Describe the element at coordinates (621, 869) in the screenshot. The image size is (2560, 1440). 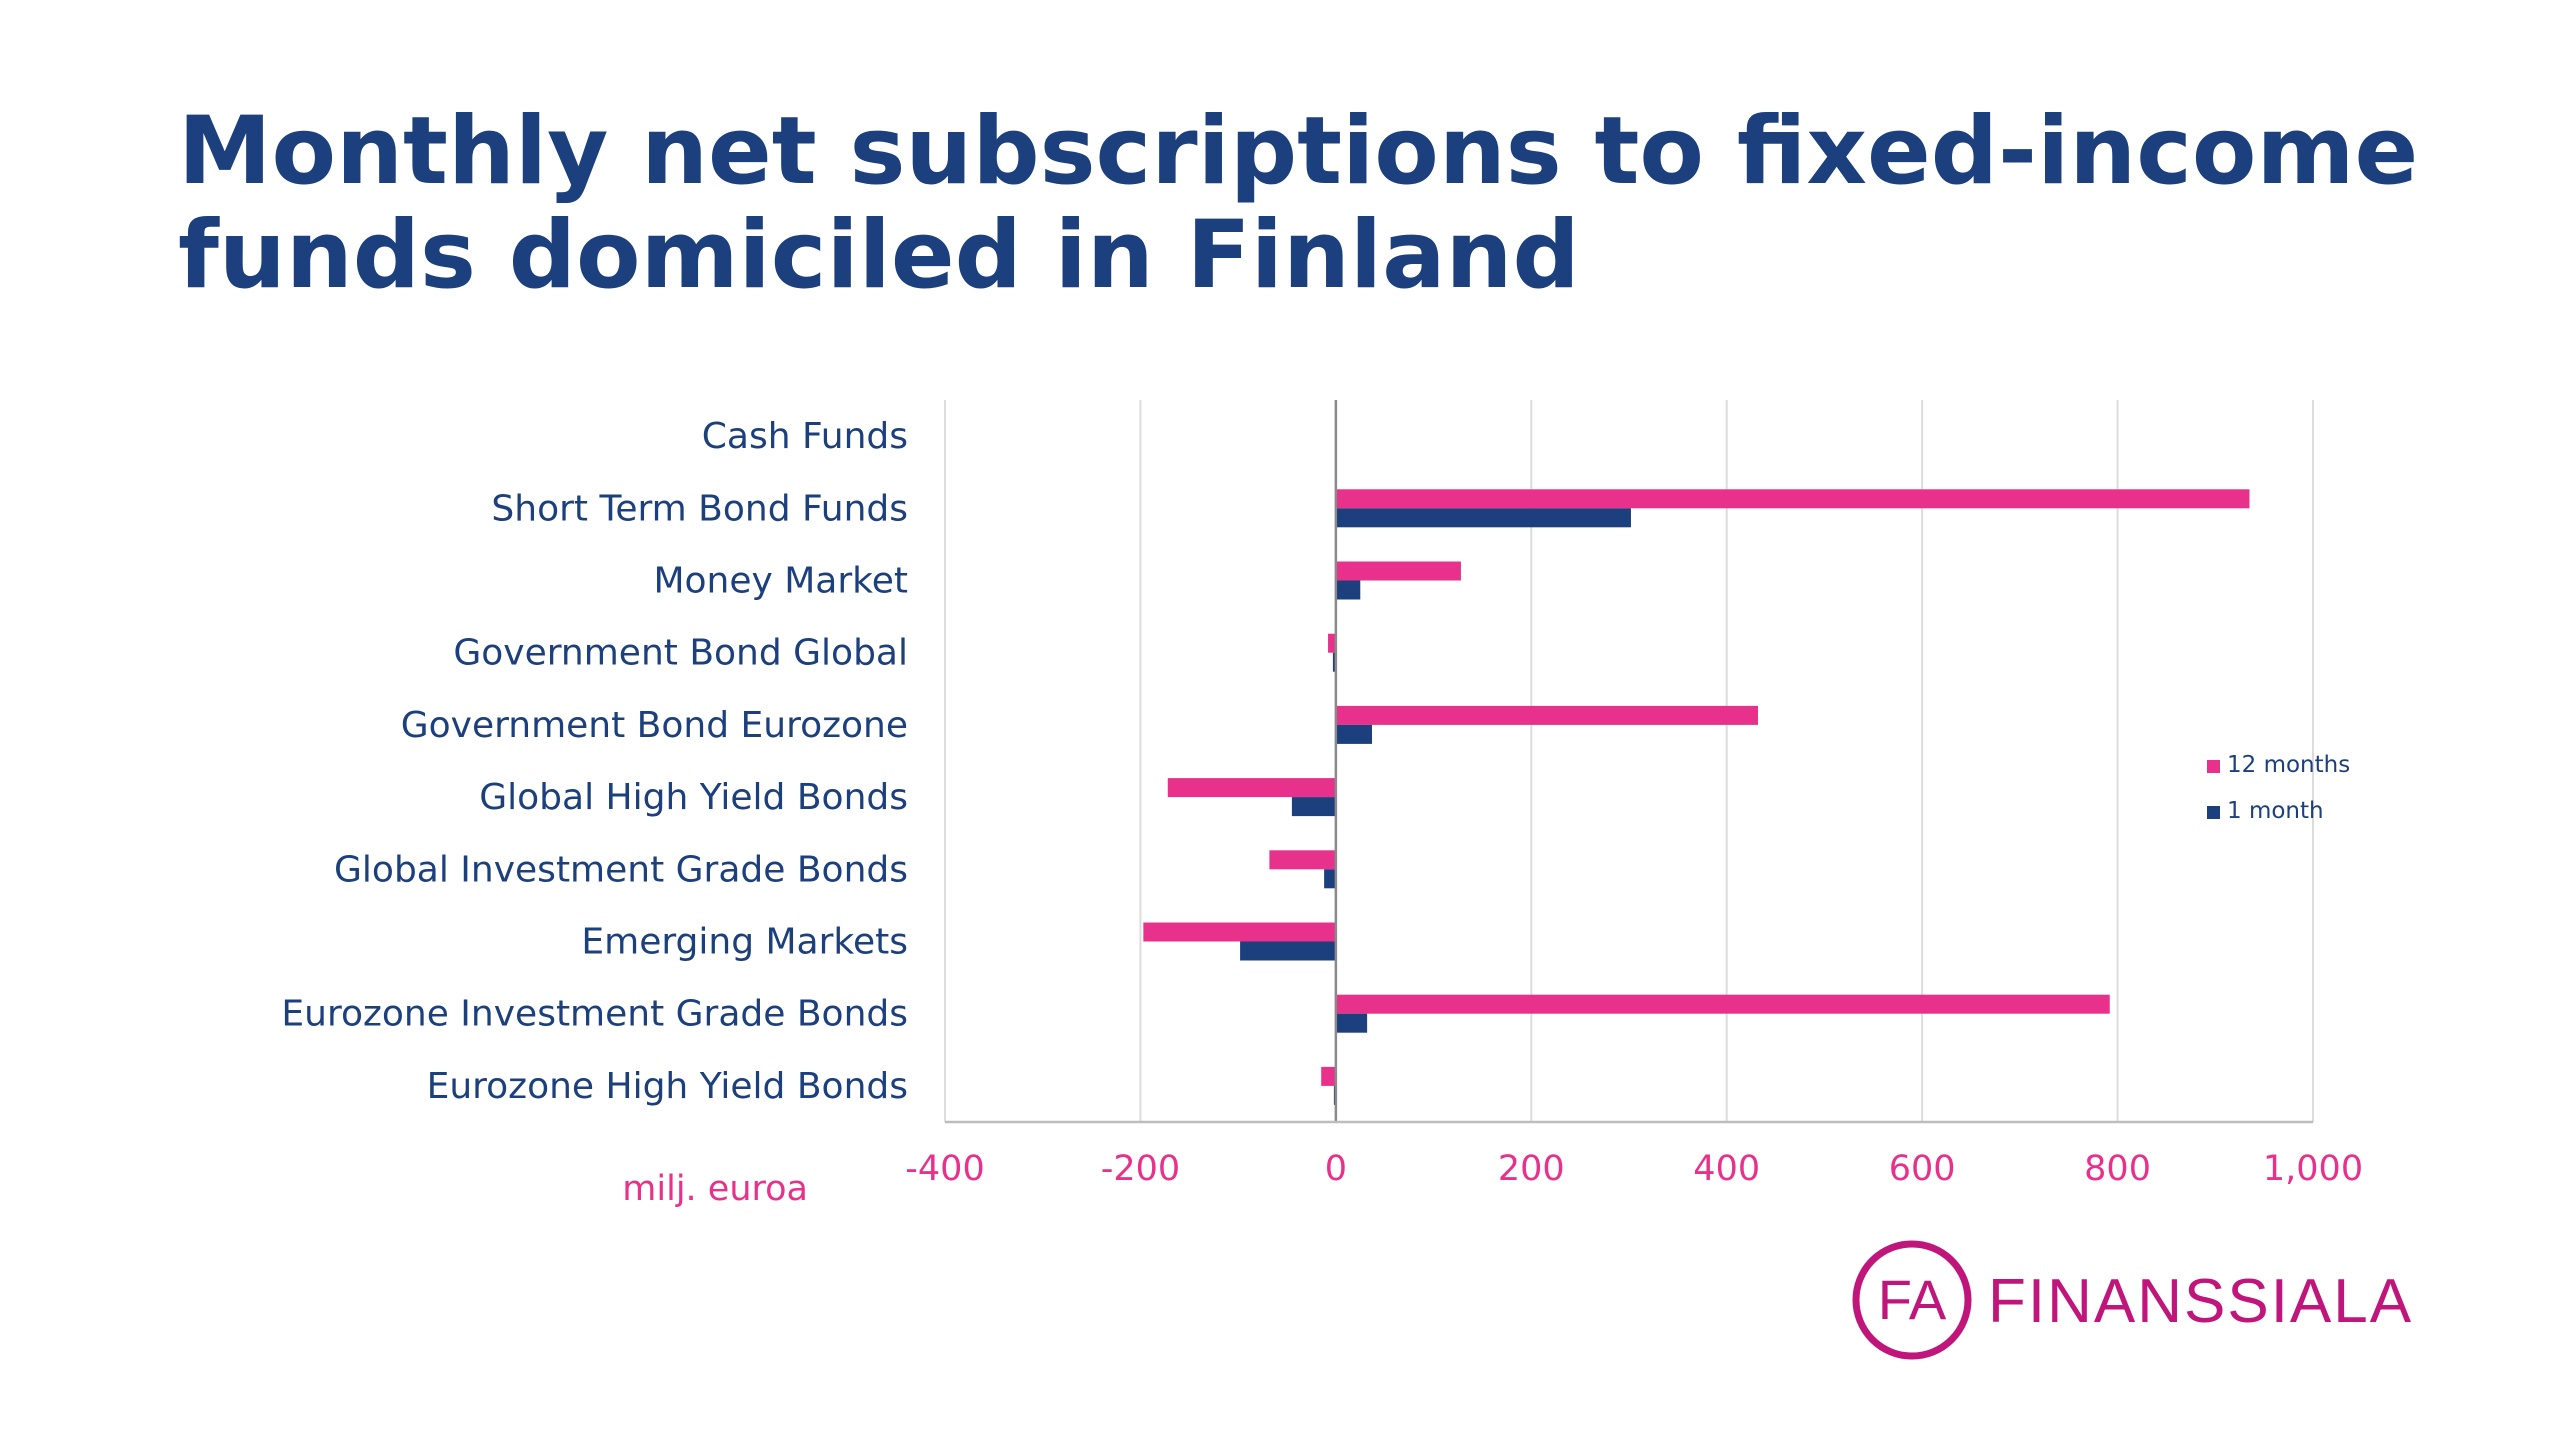
I see `category-label: Global Investment Grade Bonds` at that location.